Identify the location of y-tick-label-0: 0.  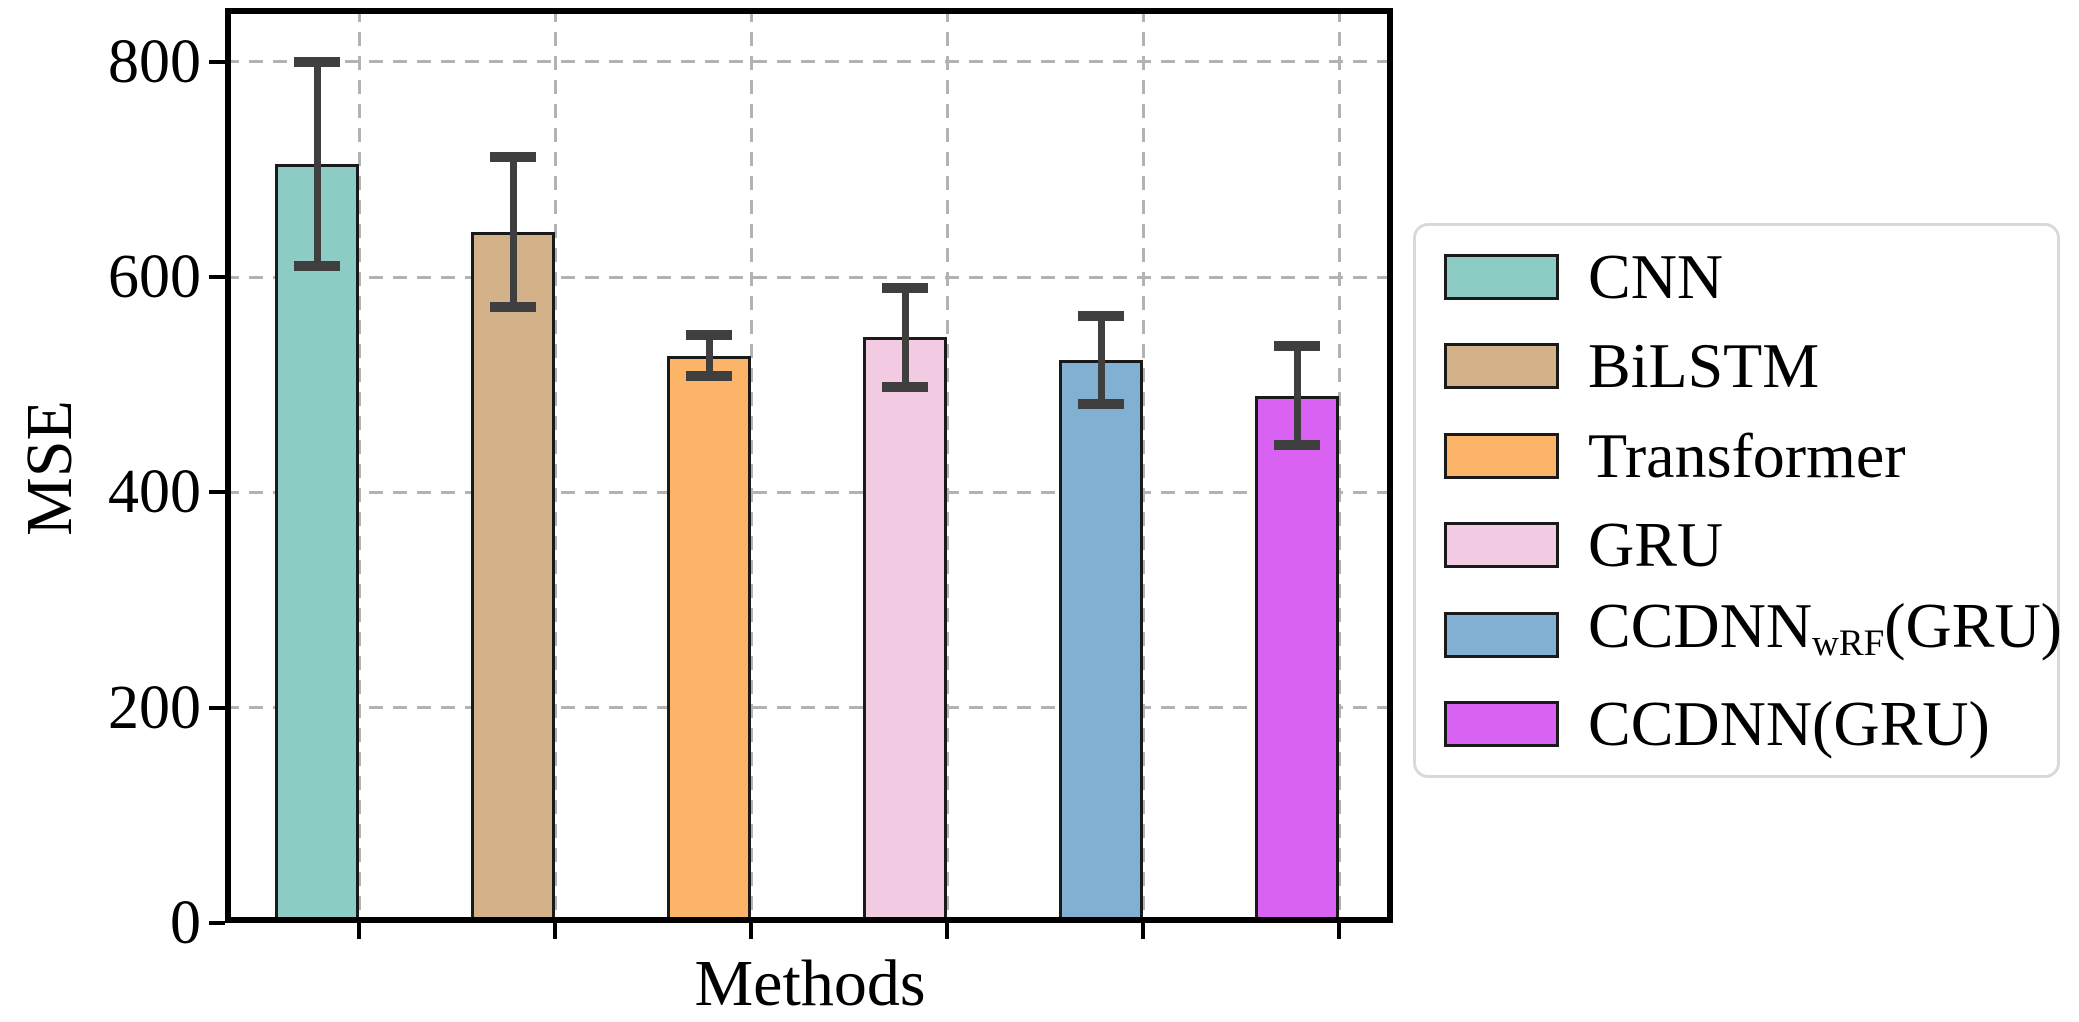
(185, 923).